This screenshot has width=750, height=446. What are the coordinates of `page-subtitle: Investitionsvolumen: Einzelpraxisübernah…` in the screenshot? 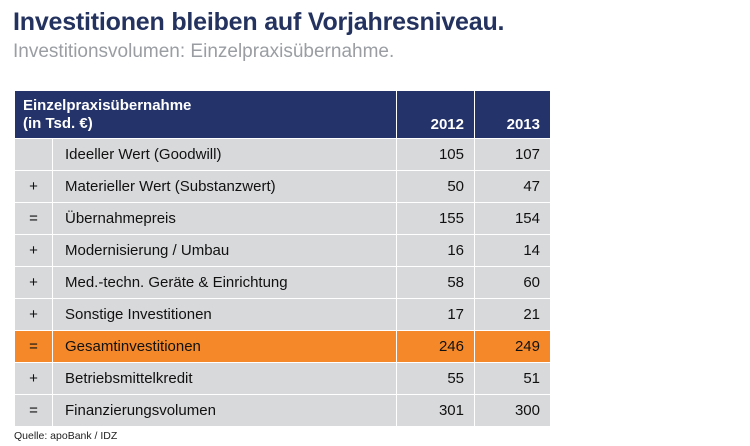 It's located at (204, 51).